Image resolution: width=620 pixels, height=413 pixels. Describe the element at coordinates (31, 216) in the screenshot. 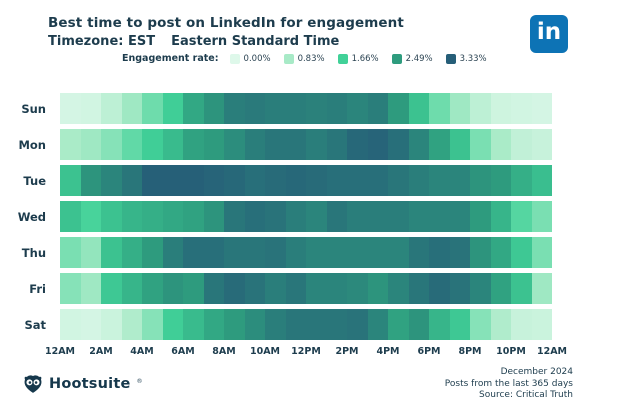

I see `y-axis-label-wed: Wed` at that location.